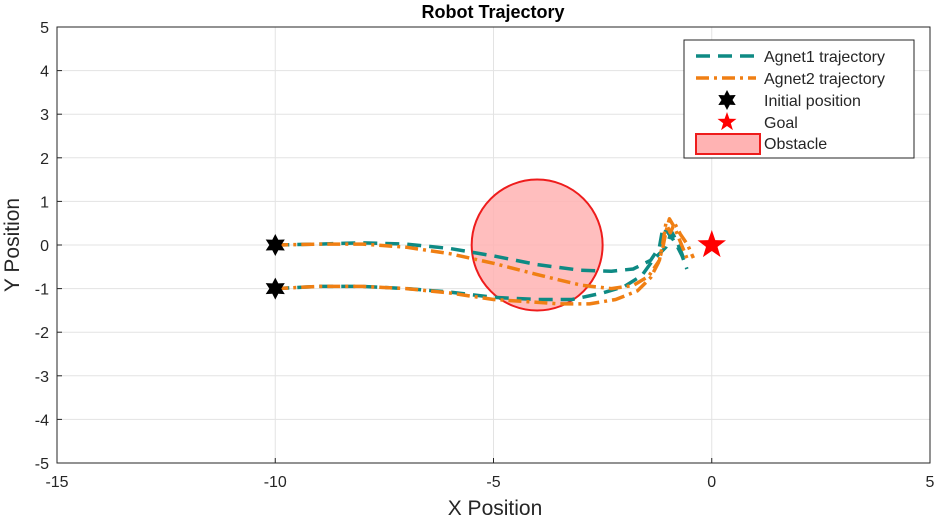 The width and height of the screenshot is (939, 519). Describe the element at coordinates (537, 245) in the screenshot. I see `obstacle-circle` at that location.